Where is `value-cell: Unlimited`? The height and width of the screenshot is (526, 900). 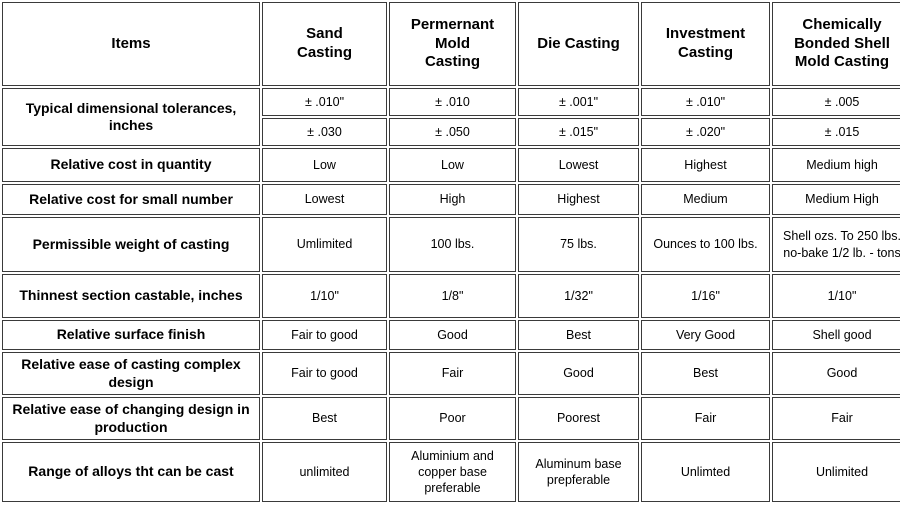
value-cell: Unlimited is located at coordinates (836, 472).